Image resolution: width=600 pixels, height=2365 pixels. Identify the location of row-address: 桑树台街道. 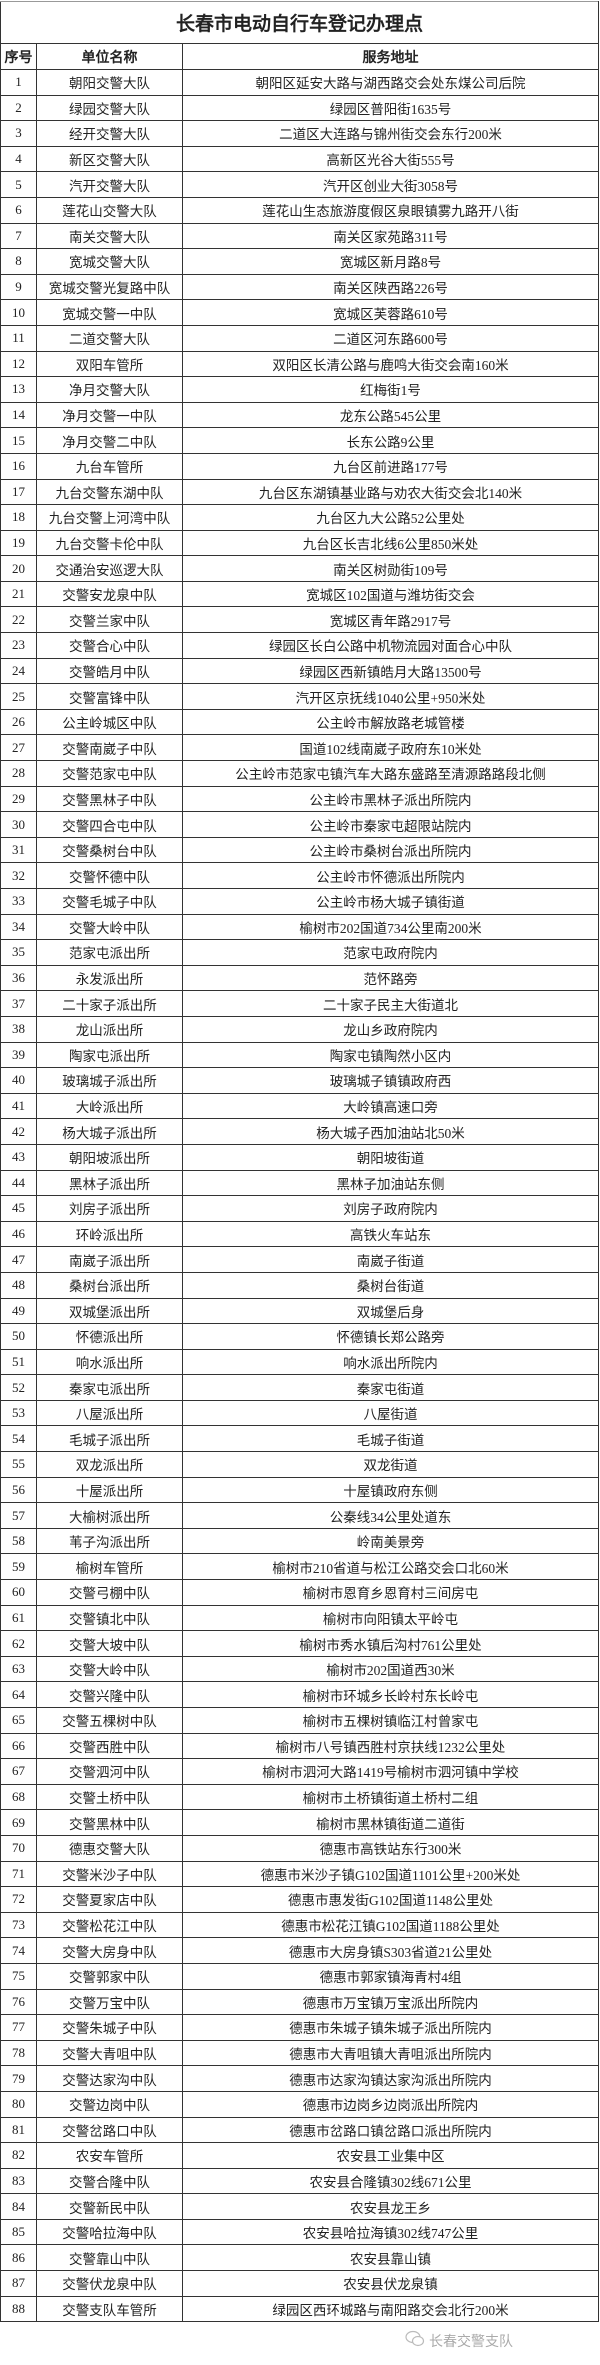
(390, 1285).